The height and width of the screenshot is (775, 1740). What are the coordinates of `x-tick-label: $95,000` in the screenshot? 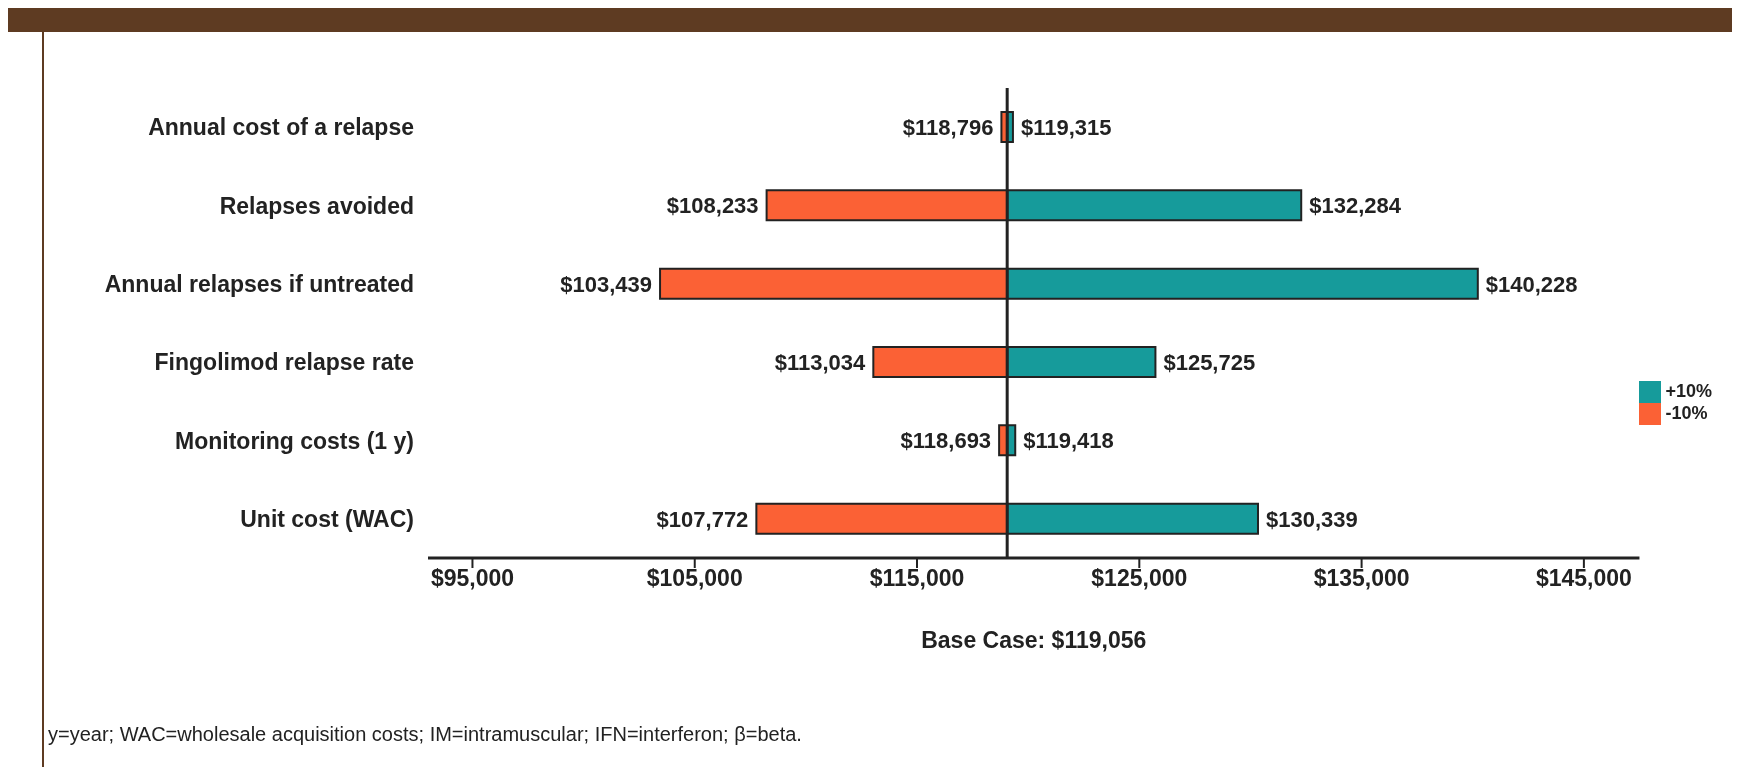 It's located at (472, 578).